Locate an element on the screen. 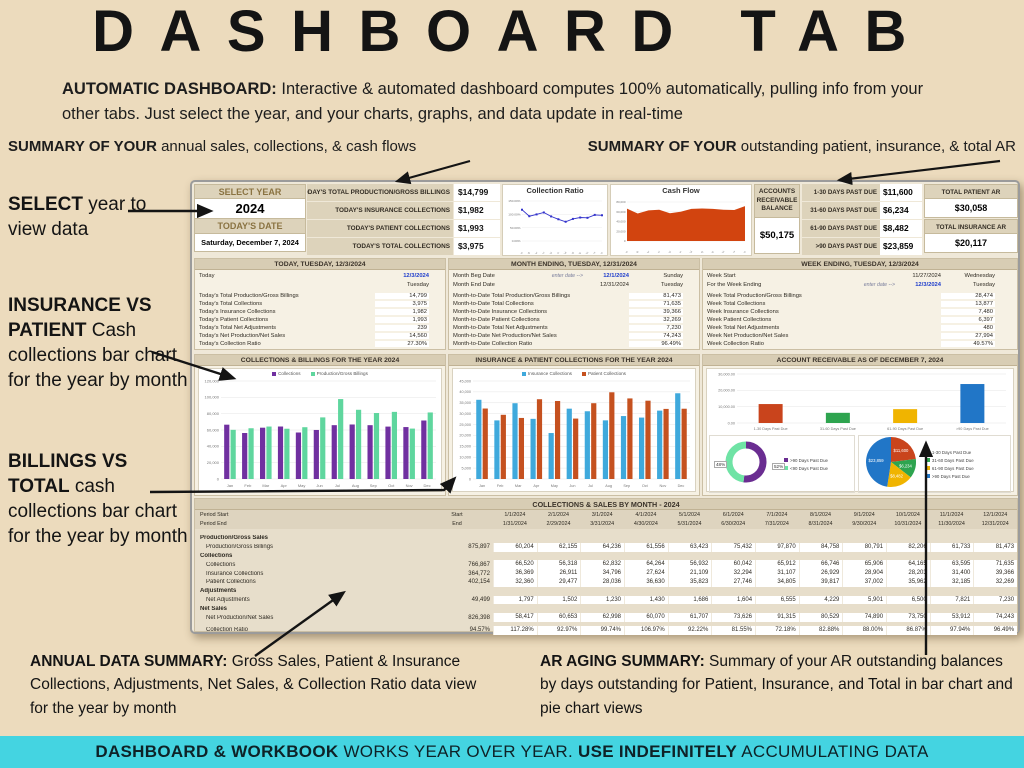  donut-legend: >90 Days Past Due <90 Days Past Due is located at coordinates (806, 464).